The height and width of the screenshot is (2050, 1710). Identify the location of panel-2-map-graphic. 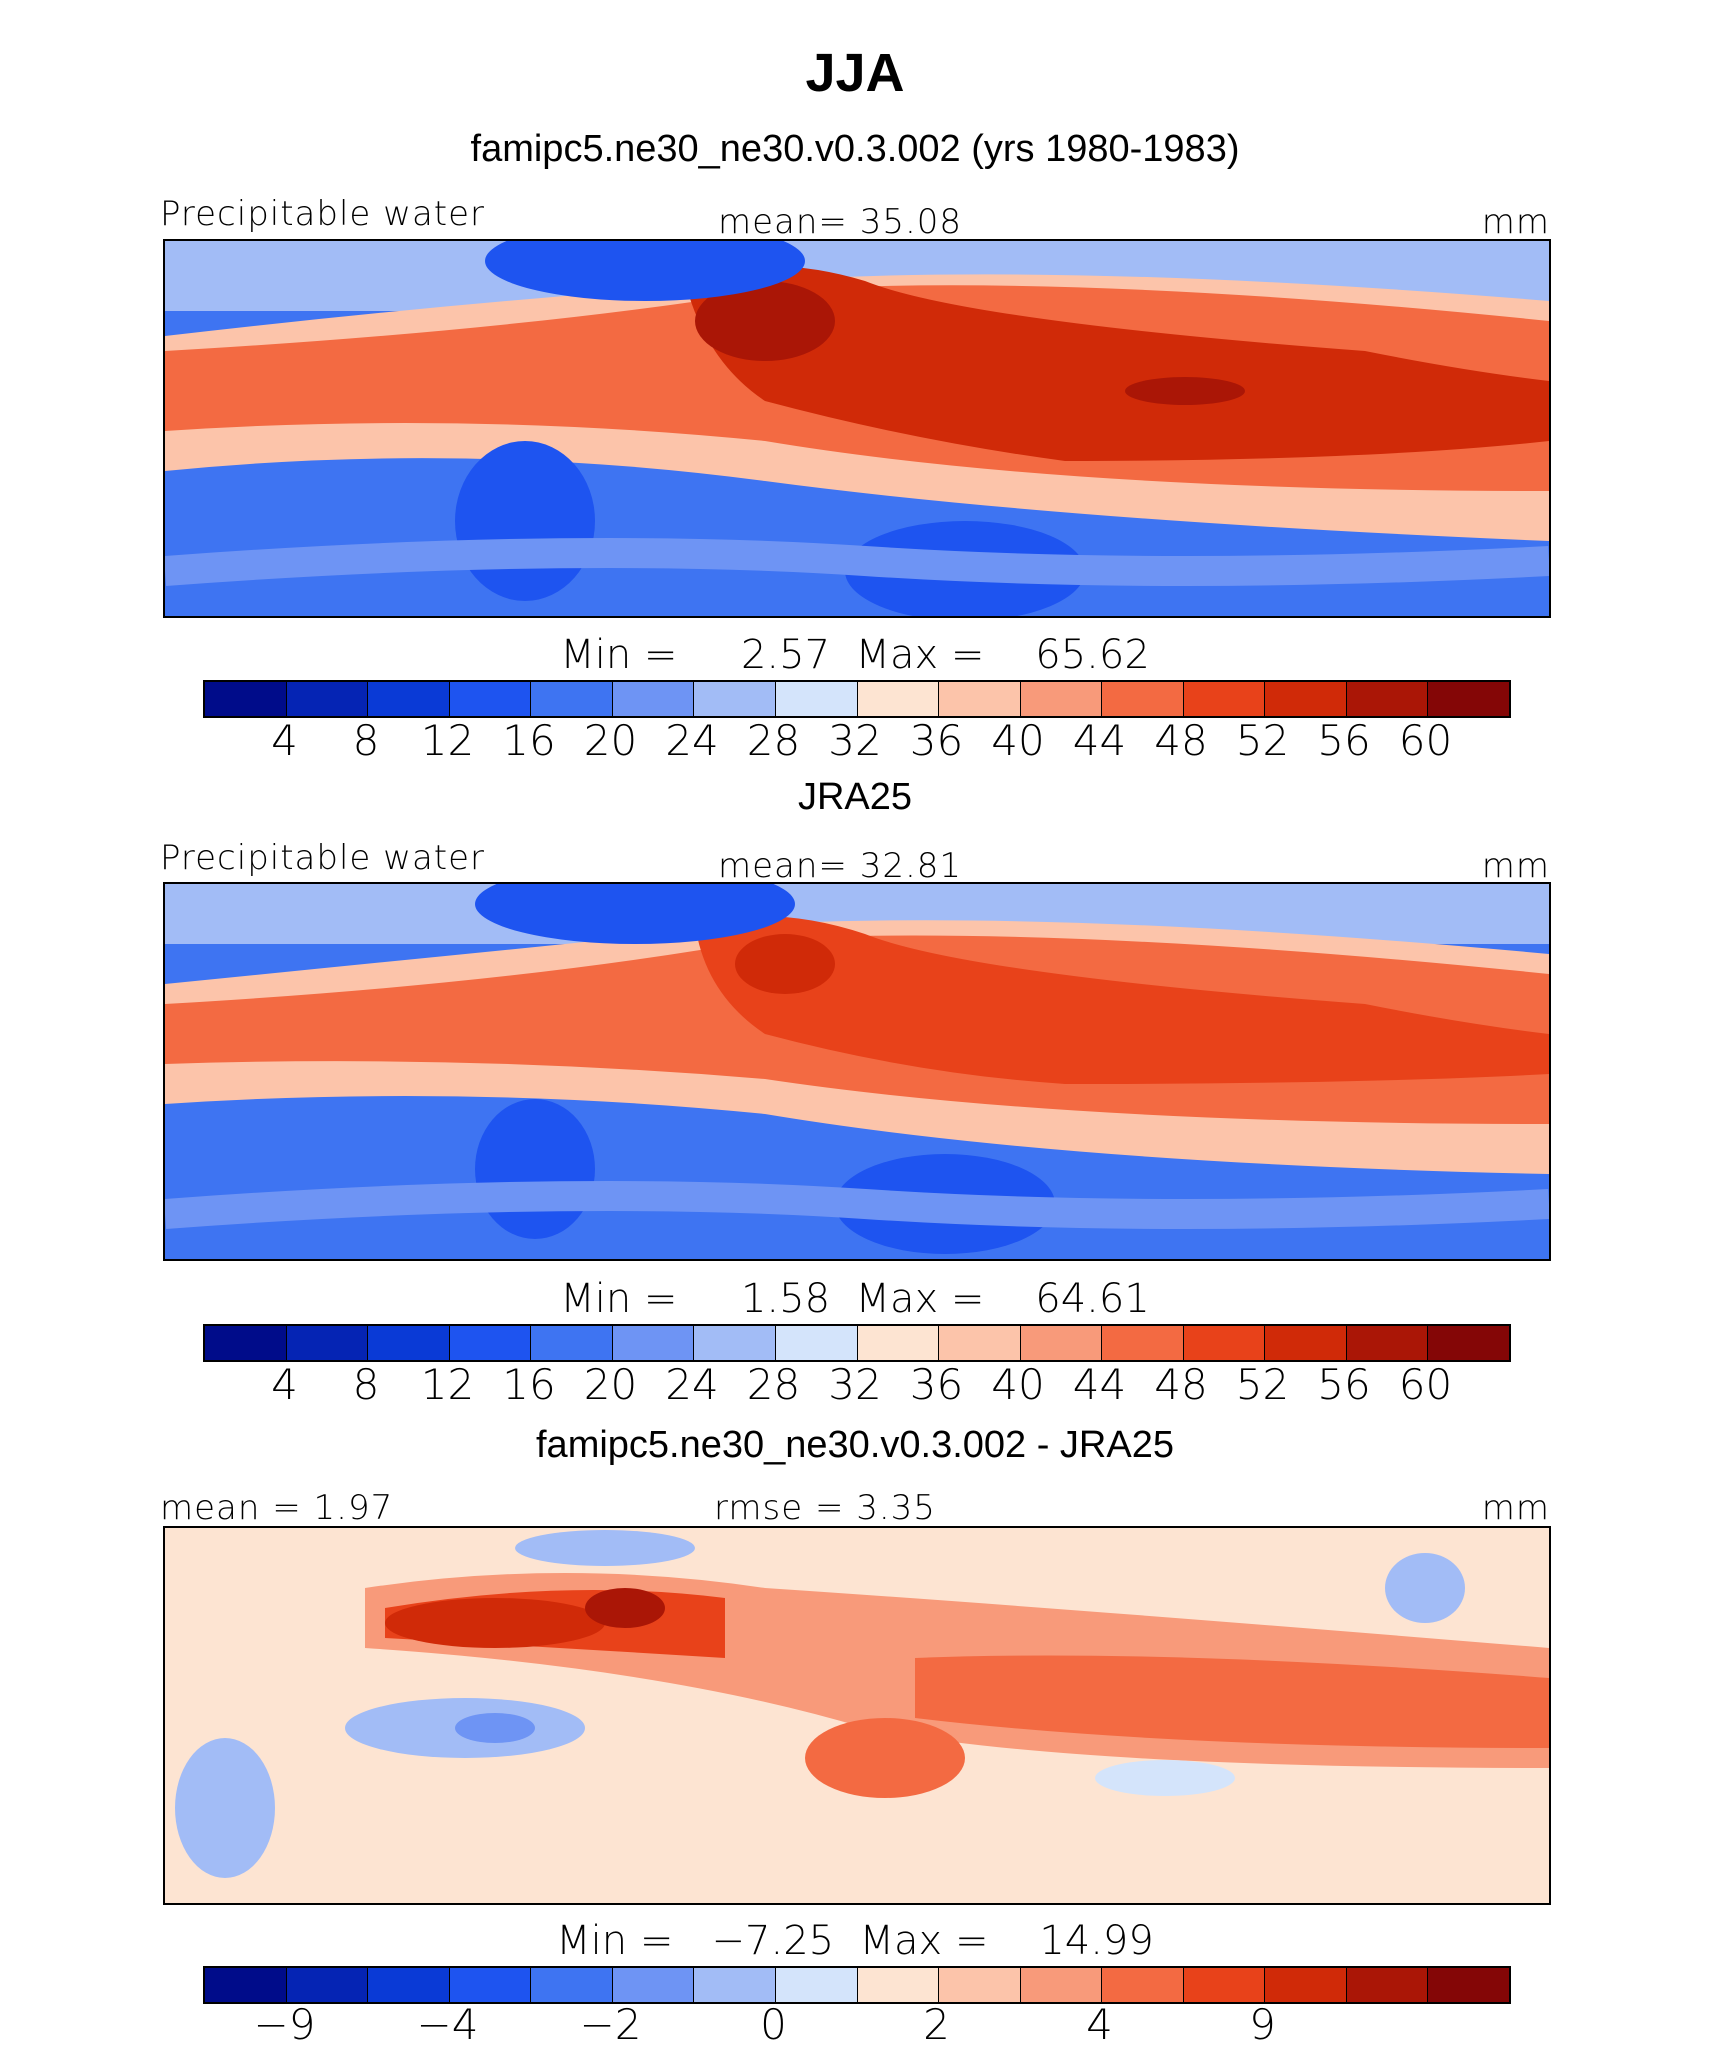
(857, 1071).